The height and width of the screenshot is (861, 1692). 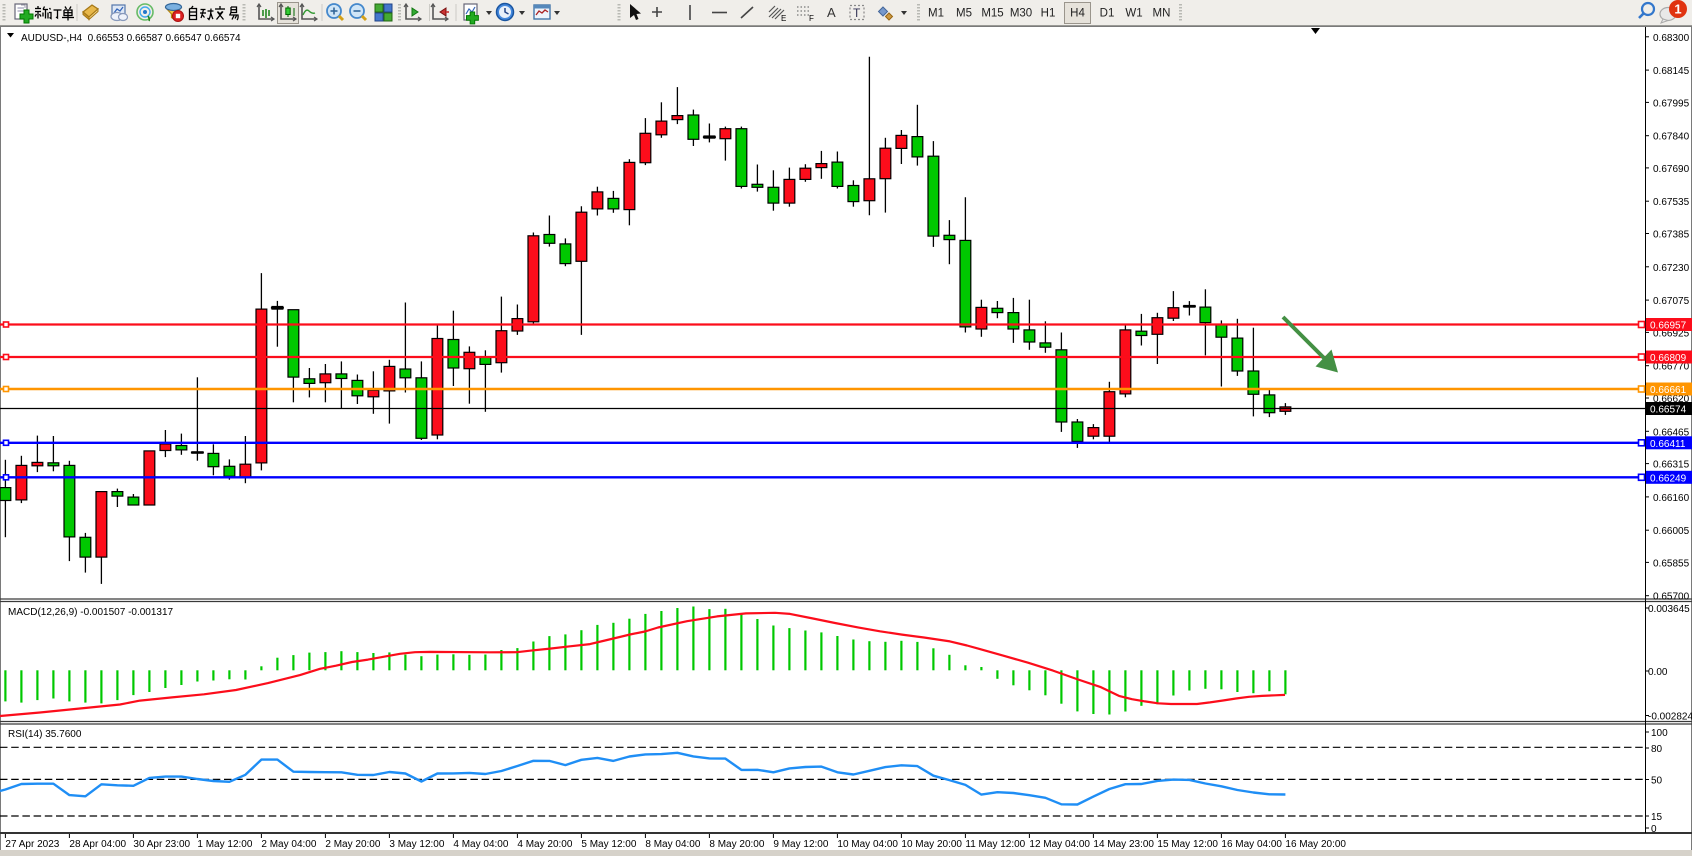 I want to click on svg-text: H1, so click(x=1048, y=14).